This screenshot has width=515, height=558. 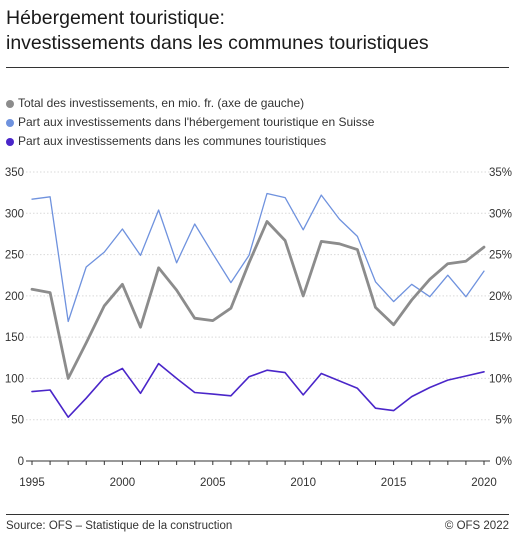 I want to click on y-right-tick-label: 20%, so click(x=500, y=297).